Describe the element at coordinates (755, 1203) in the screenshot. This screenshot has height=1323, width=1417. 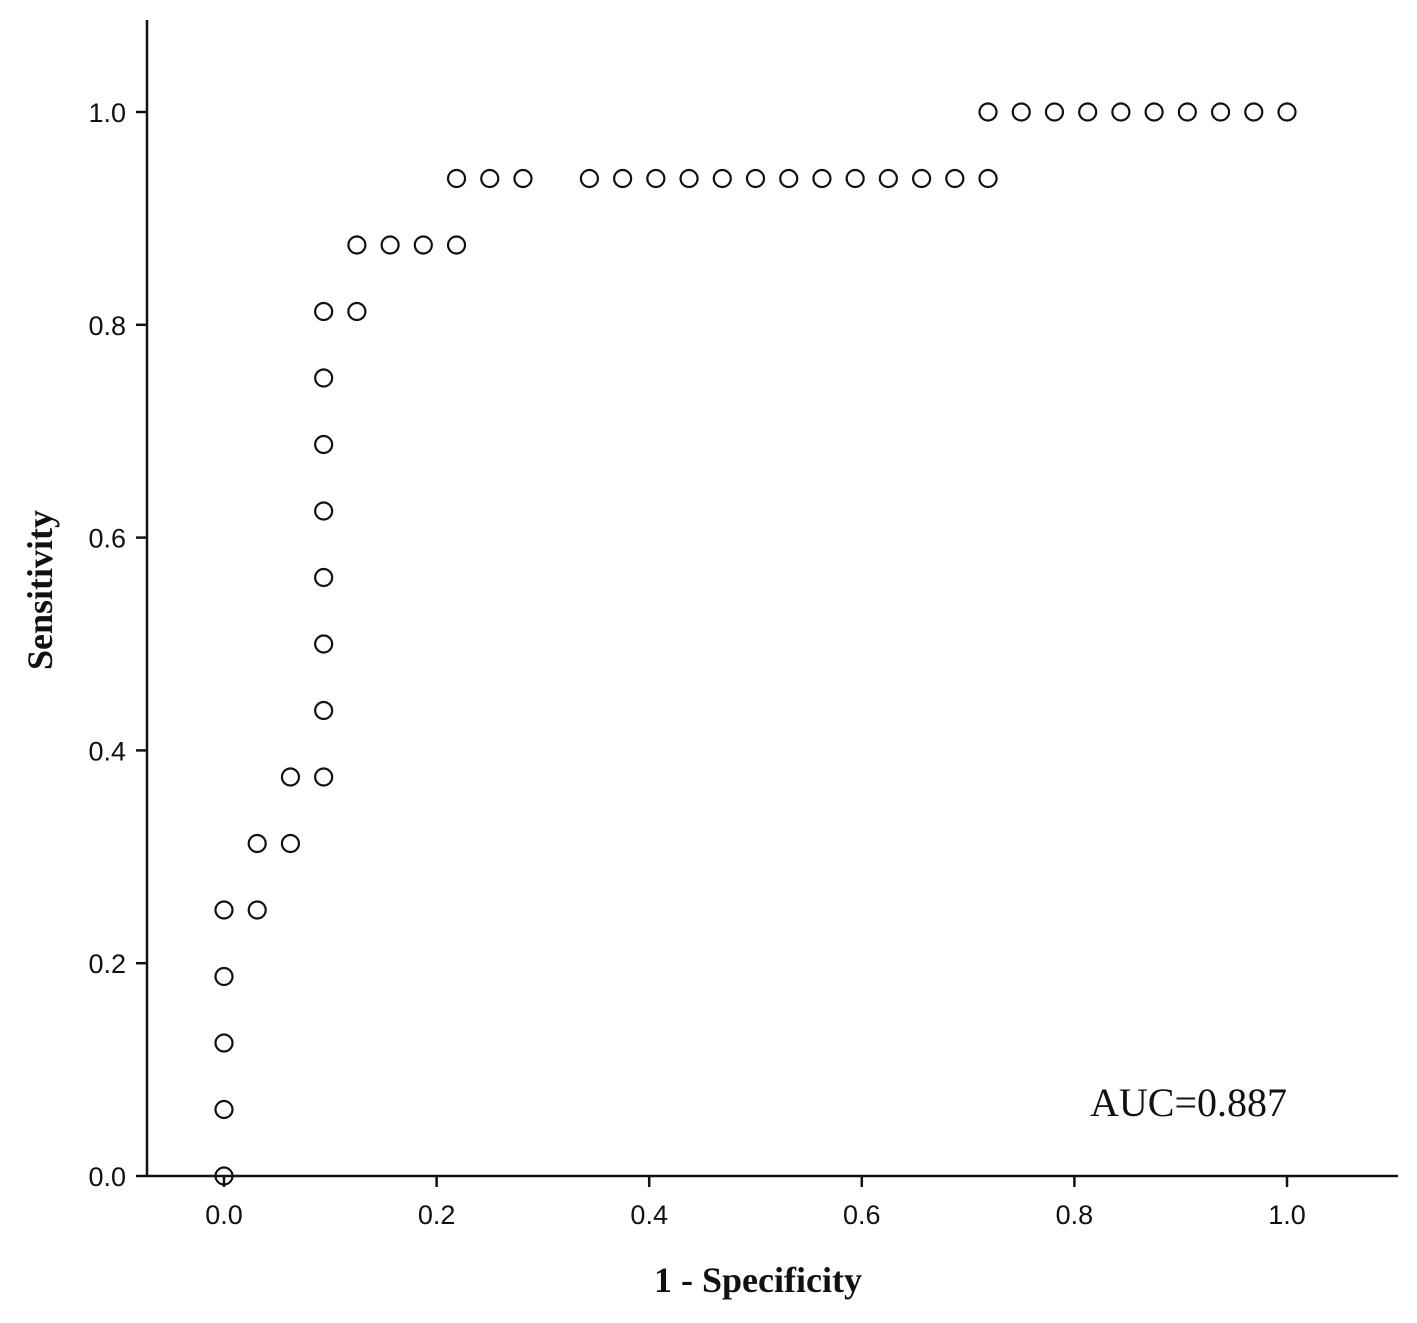
I see `x-ticks: 0.0 0.2 0.4 0.6 0.8 1.0` at that location.